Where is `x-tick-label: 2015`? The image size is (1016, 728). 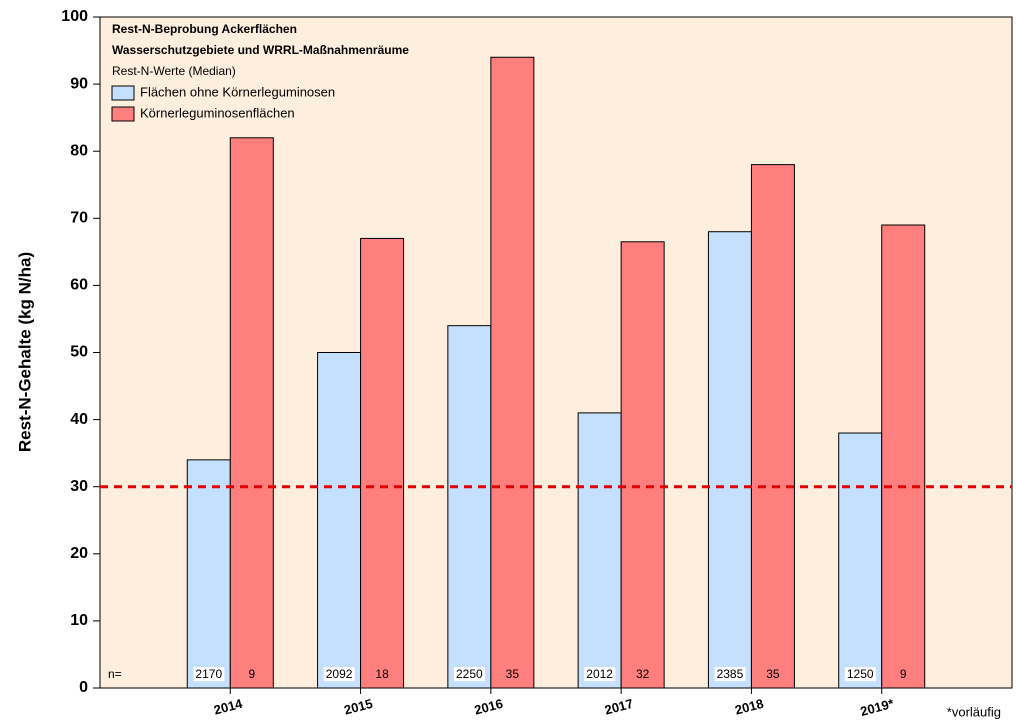 x-tick-label: 2015 is located at coordinates (358, 707).